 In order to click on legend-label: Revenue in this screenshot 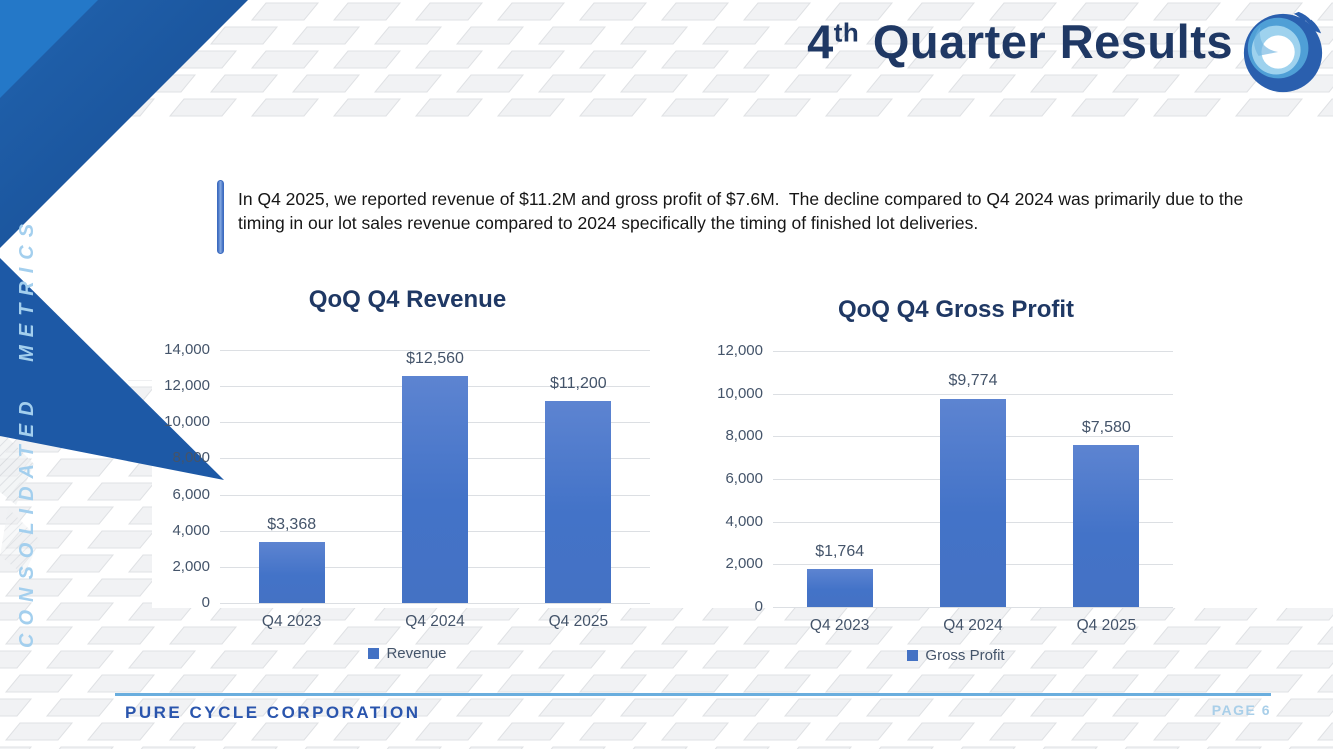, I will do `click(416, 653)`.